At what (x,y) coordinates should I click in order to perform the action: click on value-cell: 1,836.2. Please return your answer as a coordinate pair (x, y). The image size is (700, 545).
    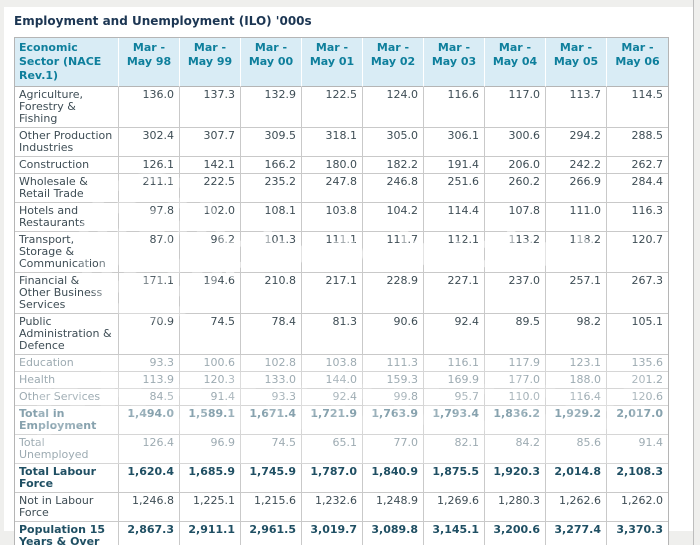
    Looking at the image, I should click on (515, 420).